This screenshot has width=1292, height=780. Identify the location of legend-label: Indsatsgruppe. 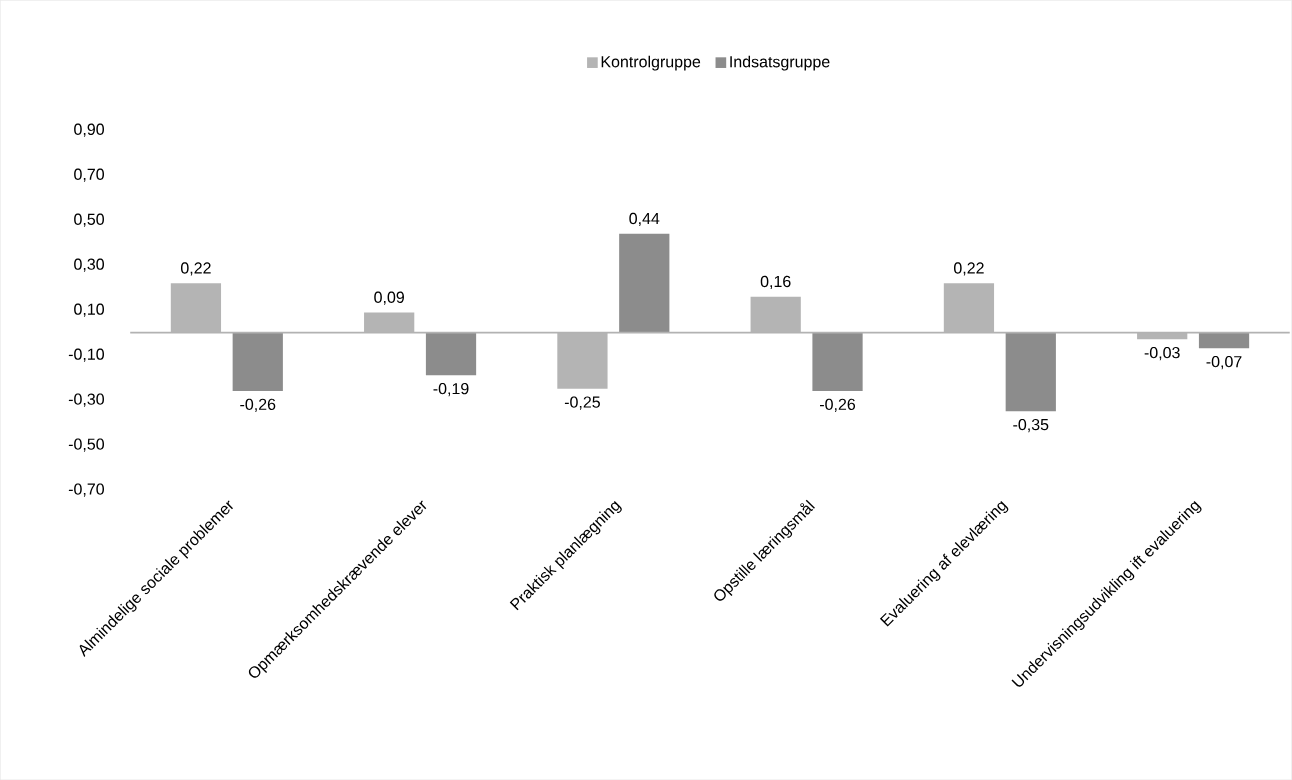
(780, 63).